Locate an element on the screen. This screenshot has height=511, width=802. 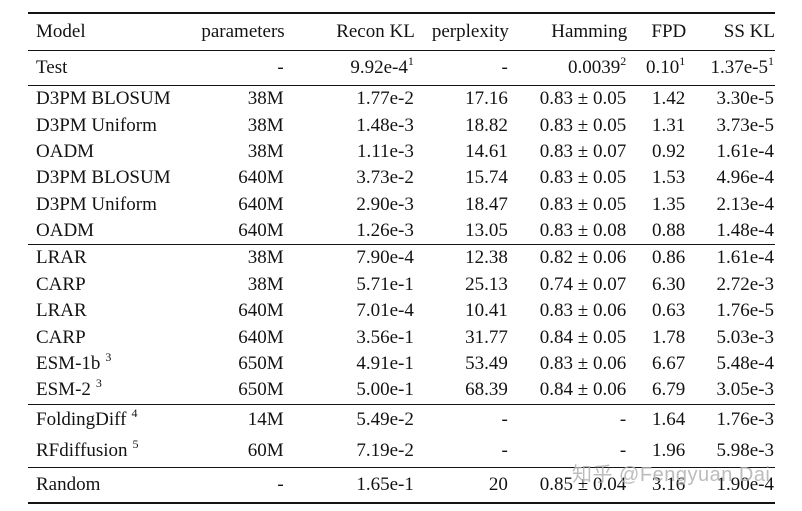
cell-text: OADM is located at coordinates (65, 151).